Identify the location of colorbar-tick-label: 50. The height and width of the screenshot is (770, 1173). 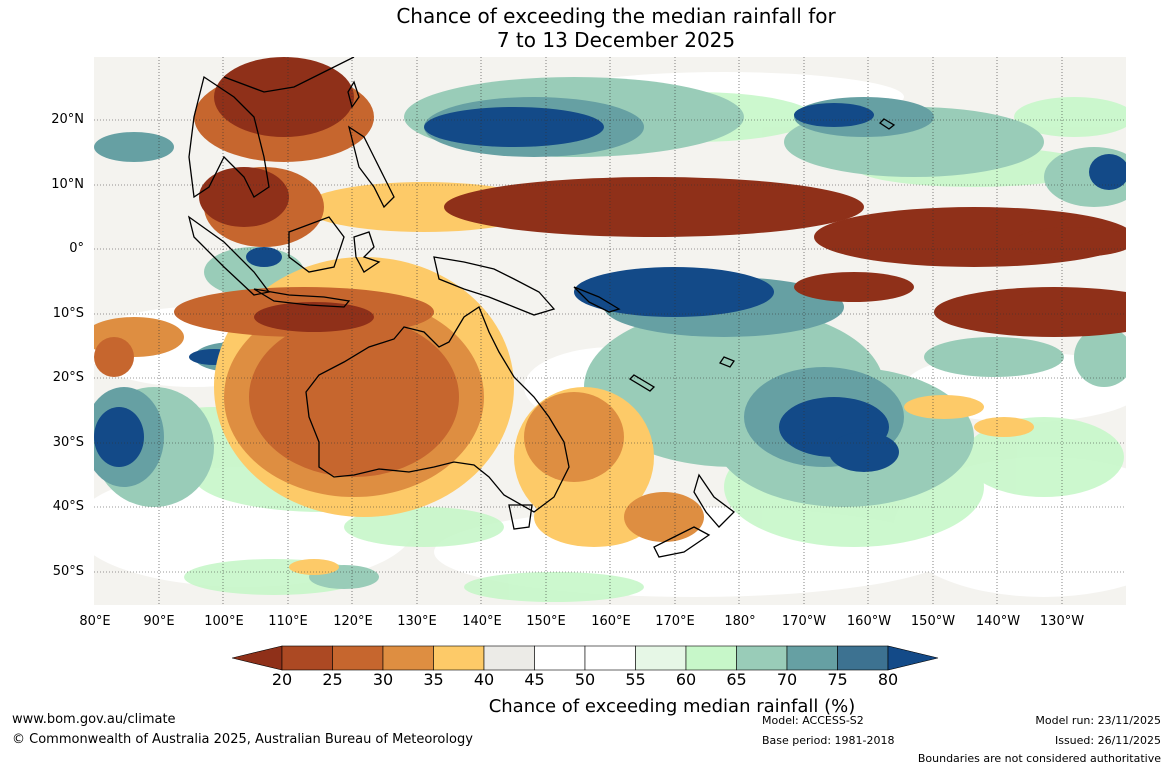
(585, 679).